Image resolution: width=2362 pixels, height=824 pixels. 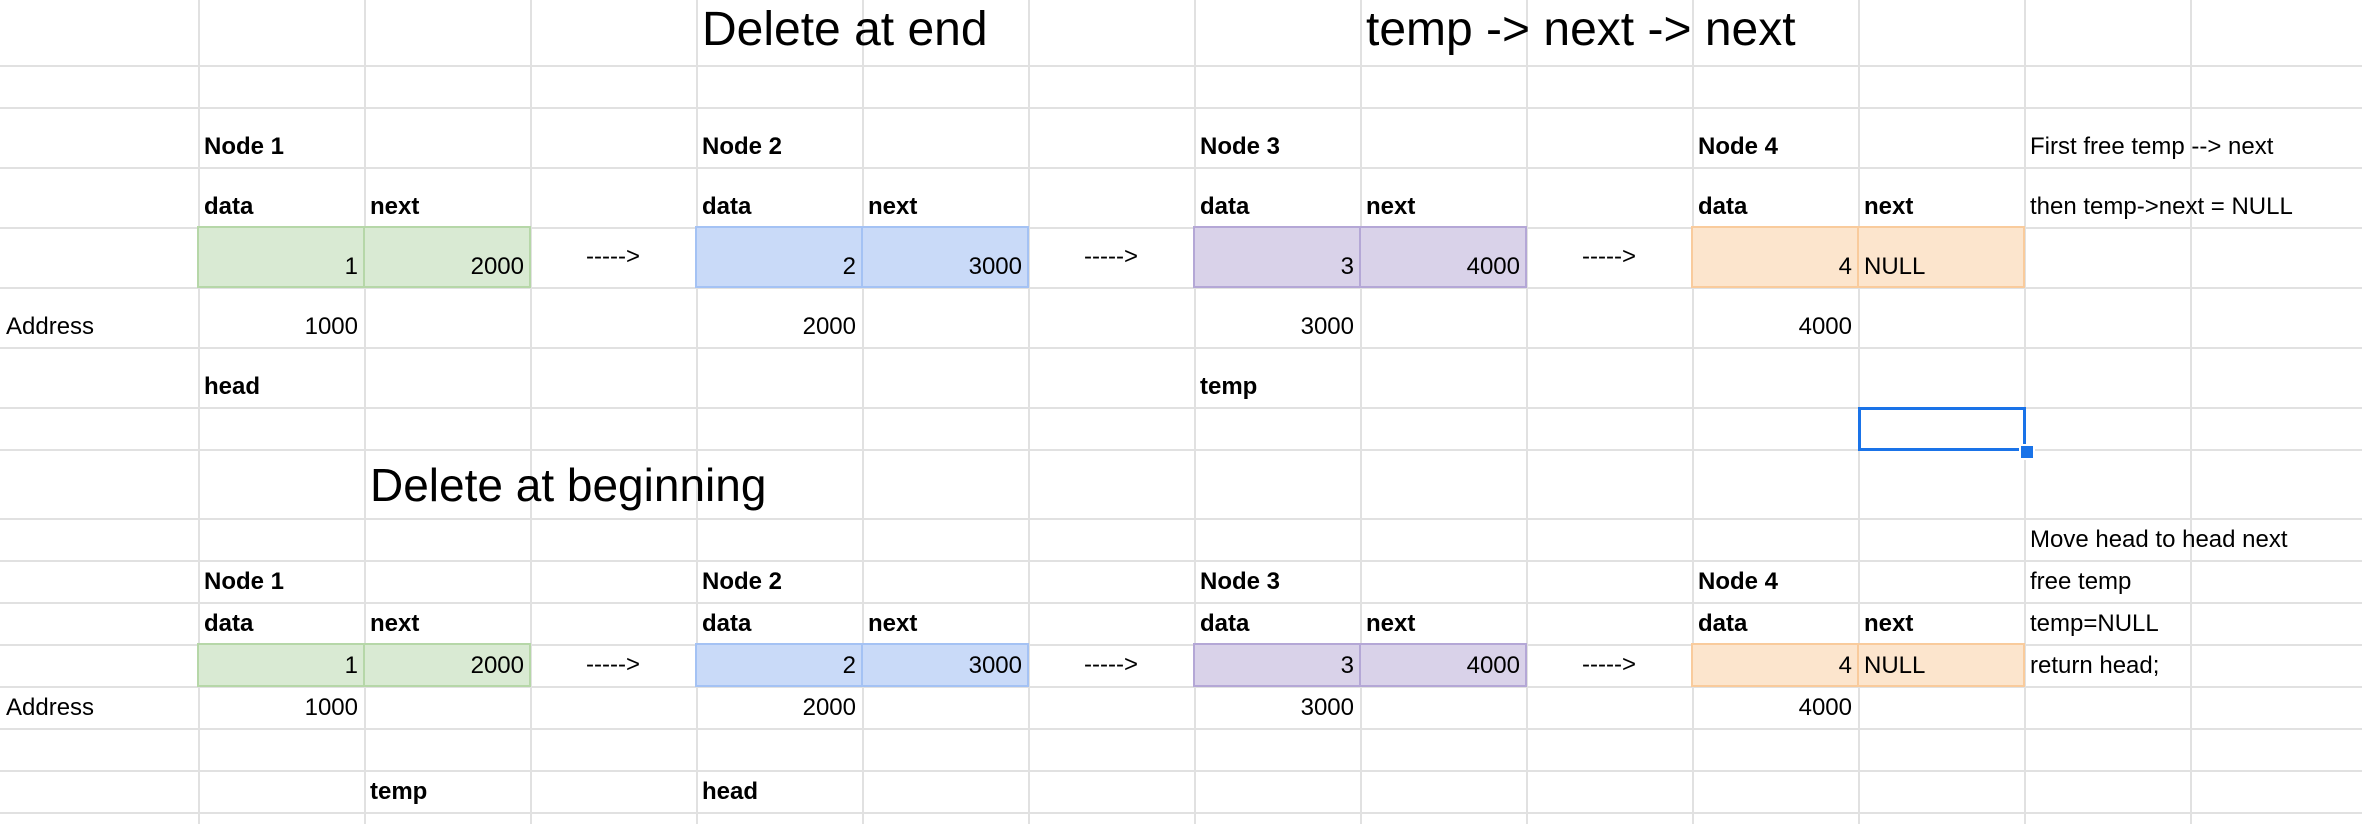 I want to click on note-line: Move head to head next, so click(x=2159, y=539).